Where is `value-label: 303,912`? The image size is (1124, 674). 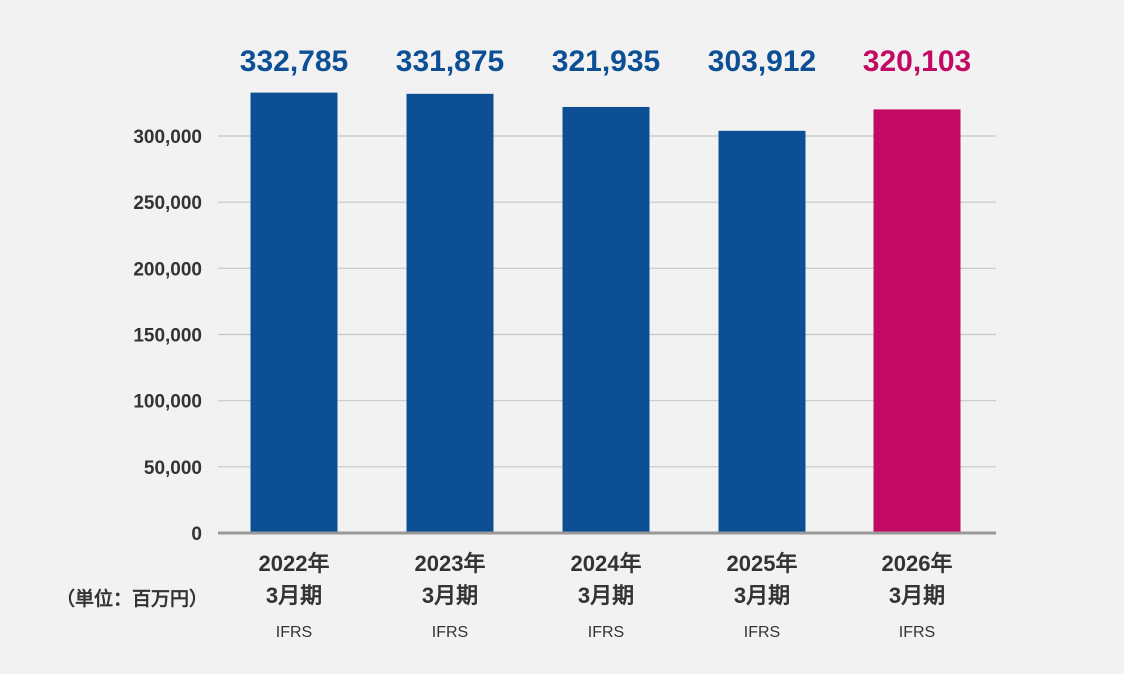 value-label: 303,912 is located at coordinates (762, 61).